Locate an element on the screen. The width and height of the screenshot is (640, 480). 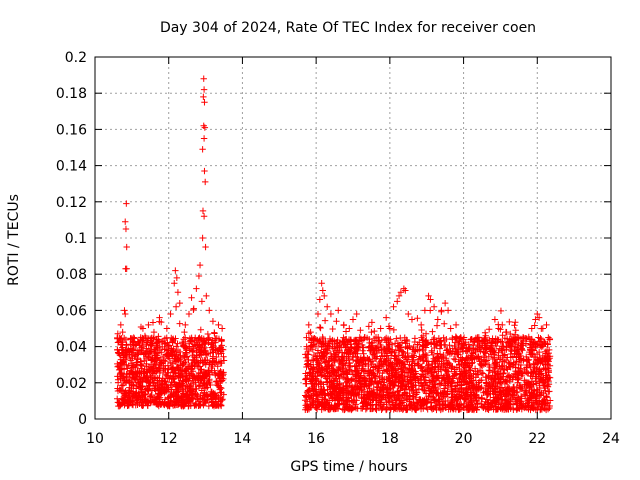
y-tick-label: 0.12 is located at coordinates (71, 203).